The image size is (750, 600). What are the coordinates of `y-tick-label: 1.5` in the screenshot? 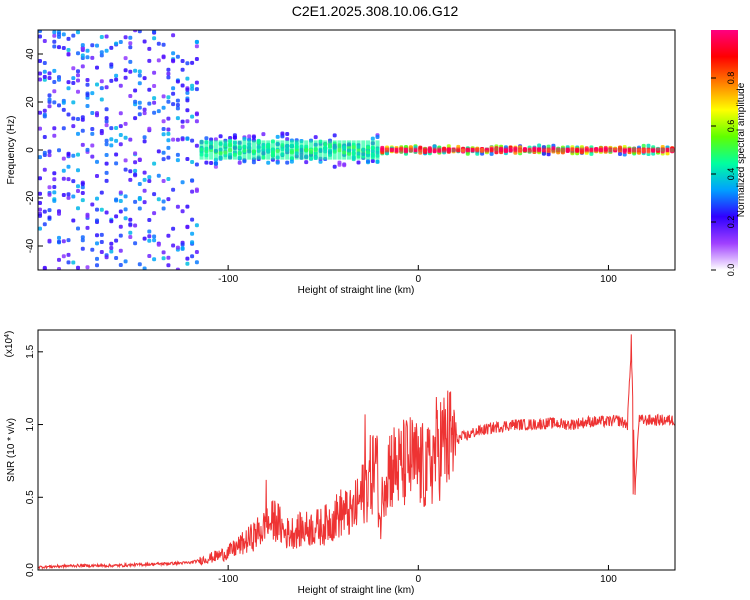 It's located at (30, 351).